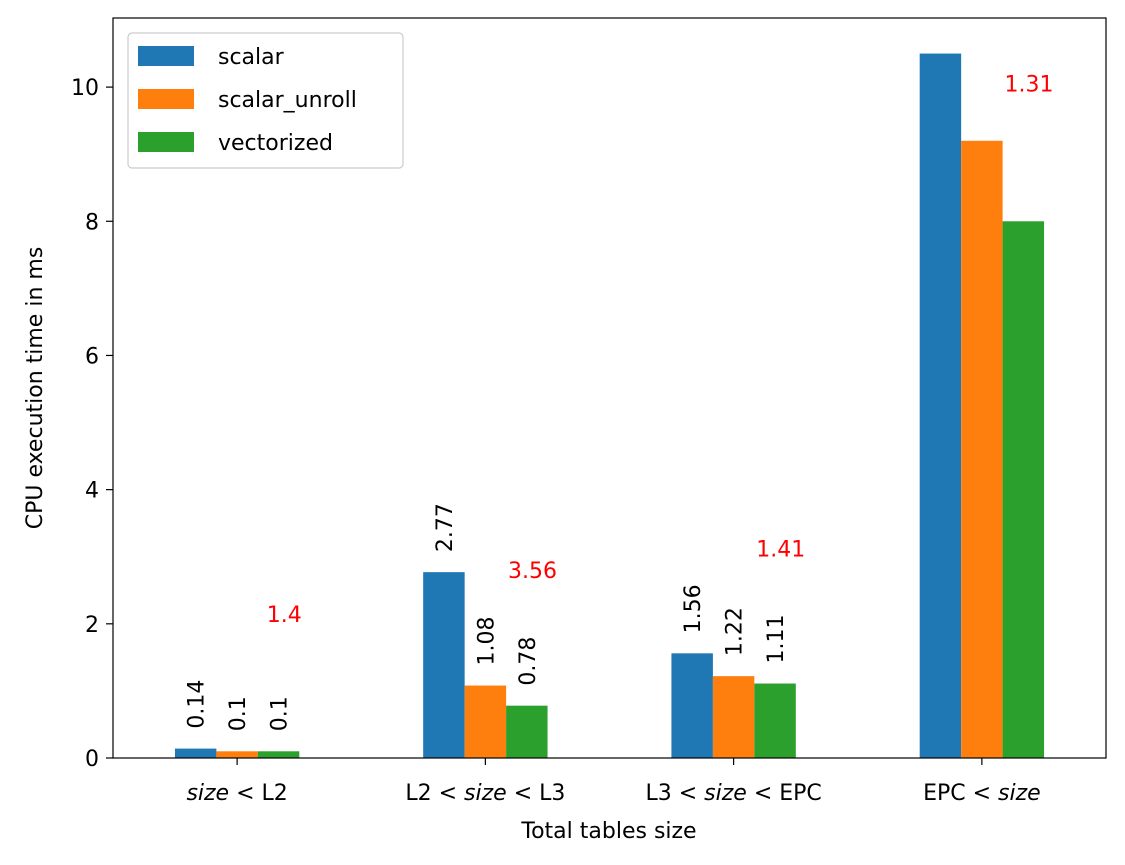  What do you see at coordinates (166, 56) in the screenshot?
I see `legend-swatch-scalar` at bounding box center [166, 56].